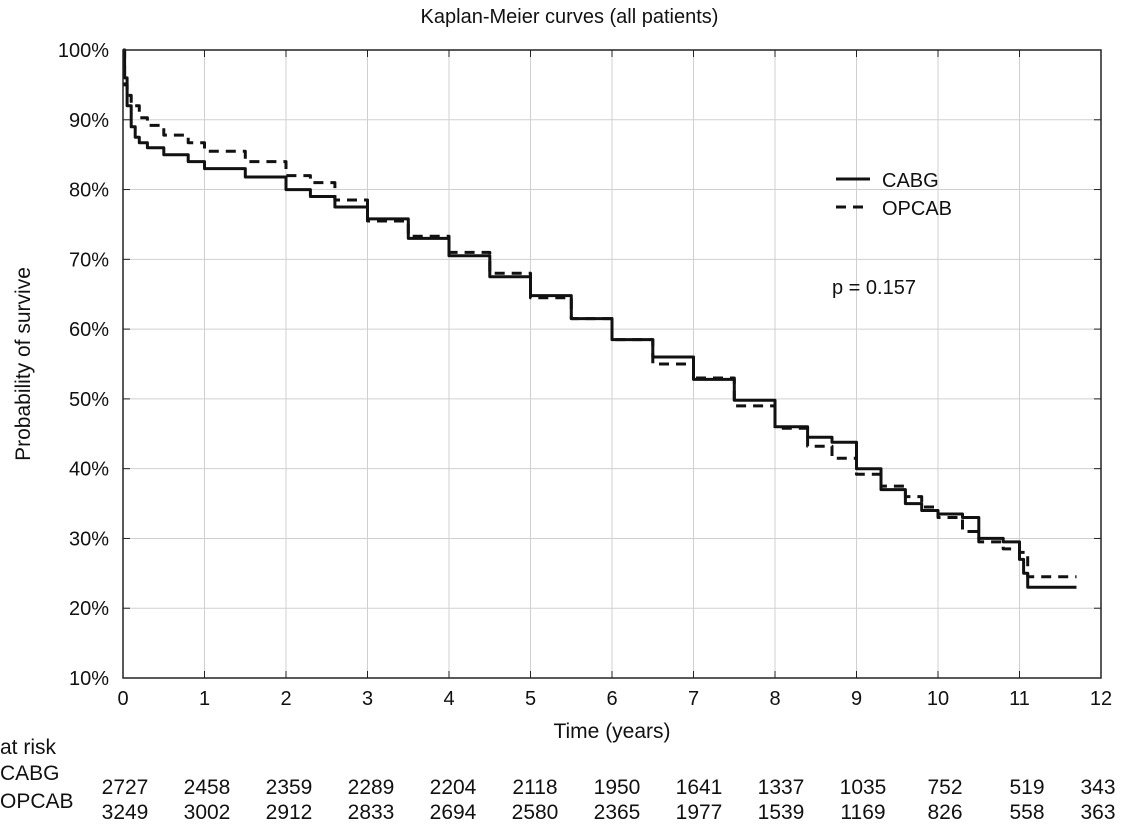 Image resolution: width=1139 pixels, height=826 pixels. Describe the element at coordinates (453, 812) in the screenshot. I see `risk-cell-opcab: 2694` at that location.